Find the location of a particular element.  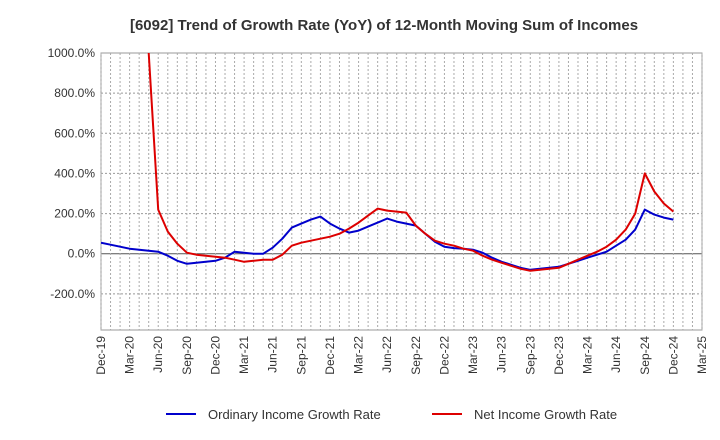

y-tick-label: 0.0% is located at coordinates (82, 254).